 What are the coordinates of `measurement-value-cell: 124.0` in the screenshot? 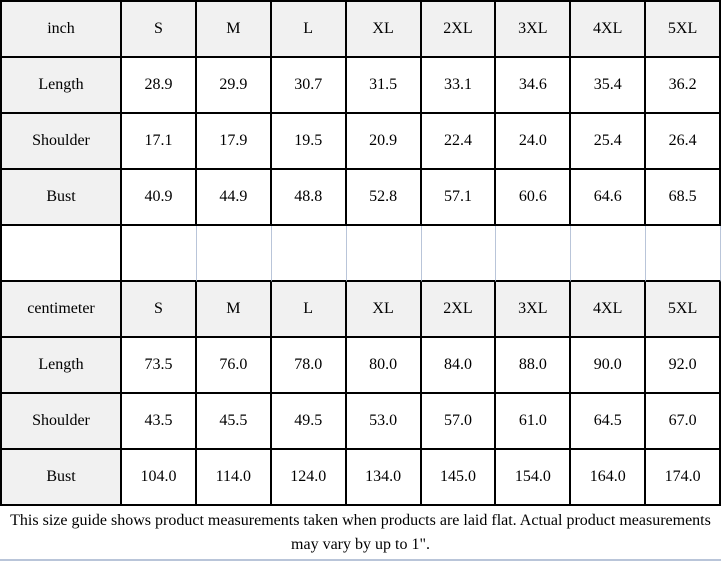 It's located at (309, 478).